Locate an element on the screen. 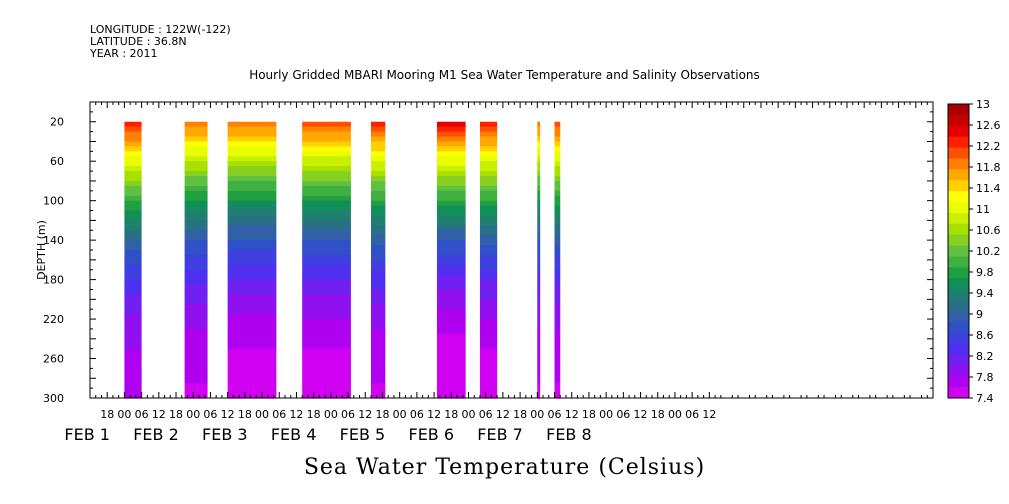 This screenshot has width=1009, height=504. date-label: FEB 5 is located at coordinates (363, 434).